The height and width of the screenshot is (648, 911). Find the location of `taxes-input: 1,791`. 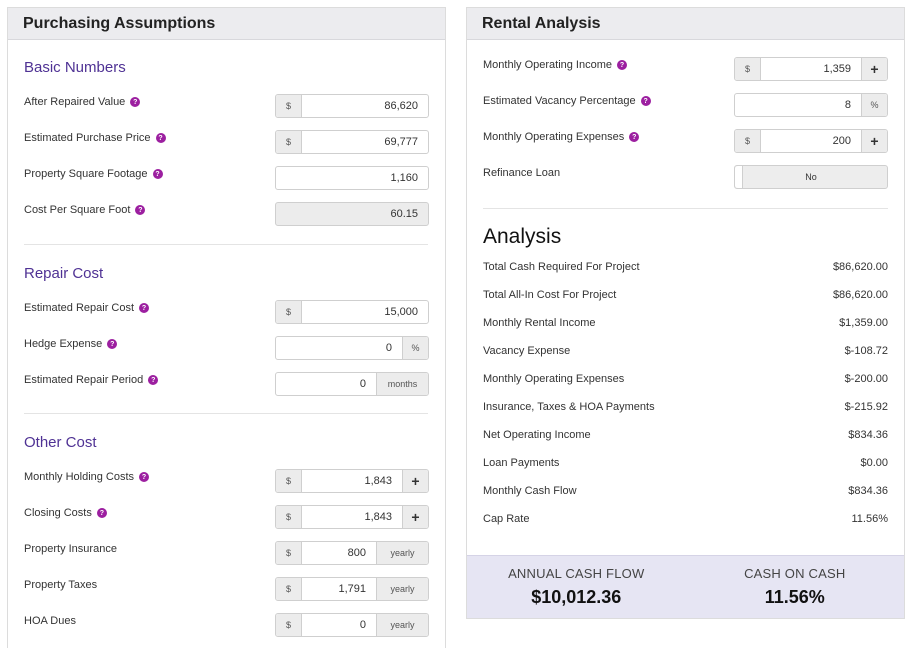

taxes-input: 1,791 is located at coordinates (352, 589).